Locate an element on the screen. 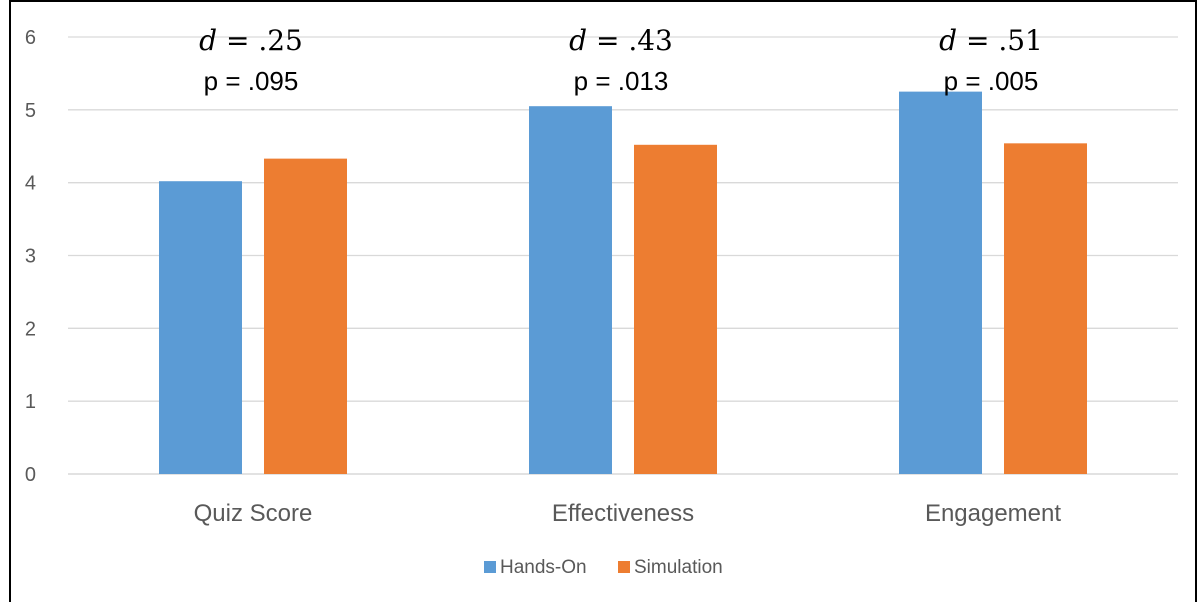 The width and height of the screenshot is (1200, 602). p-value-label: p = .005 is located at coordinates (991, 81).